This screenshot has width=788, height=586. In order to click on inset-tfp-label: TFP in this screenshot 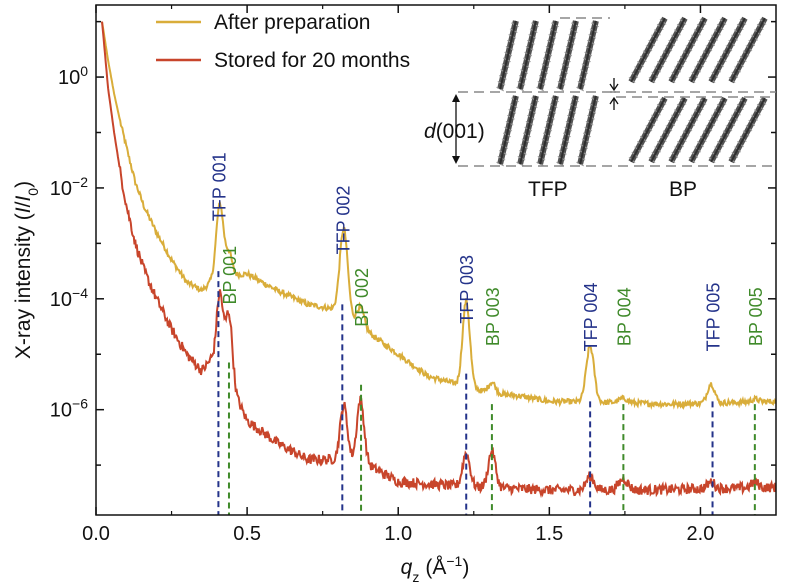, I will do `click(548, 189)`.